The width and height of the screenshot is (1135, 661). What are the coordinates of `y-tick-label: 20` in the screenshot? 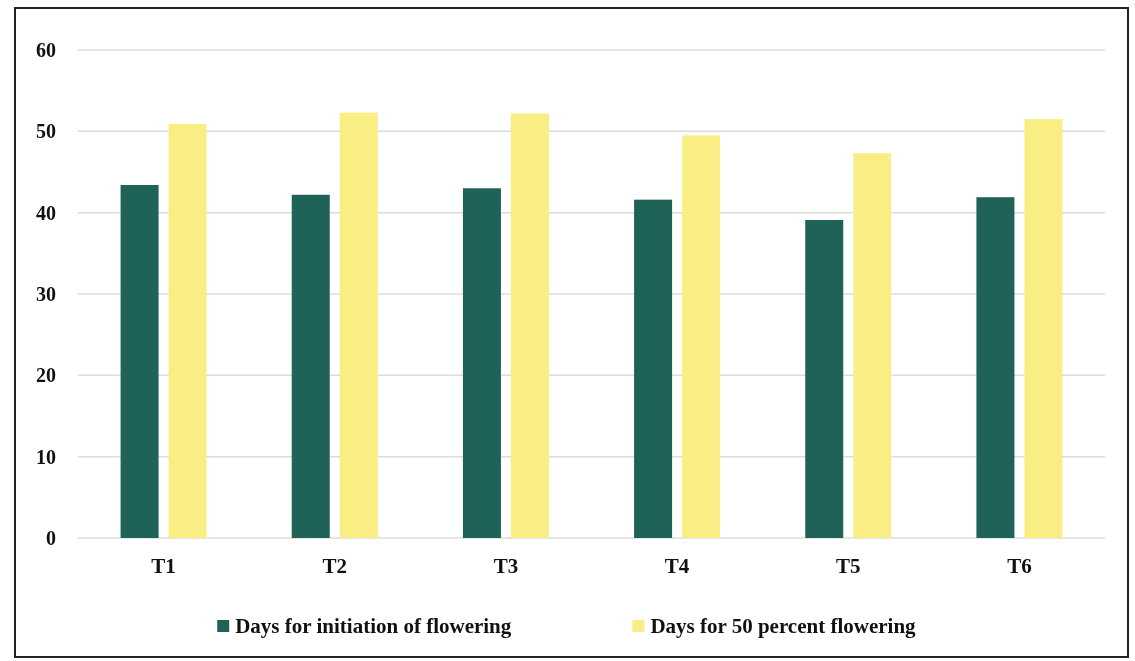 It's located at (46, 375).